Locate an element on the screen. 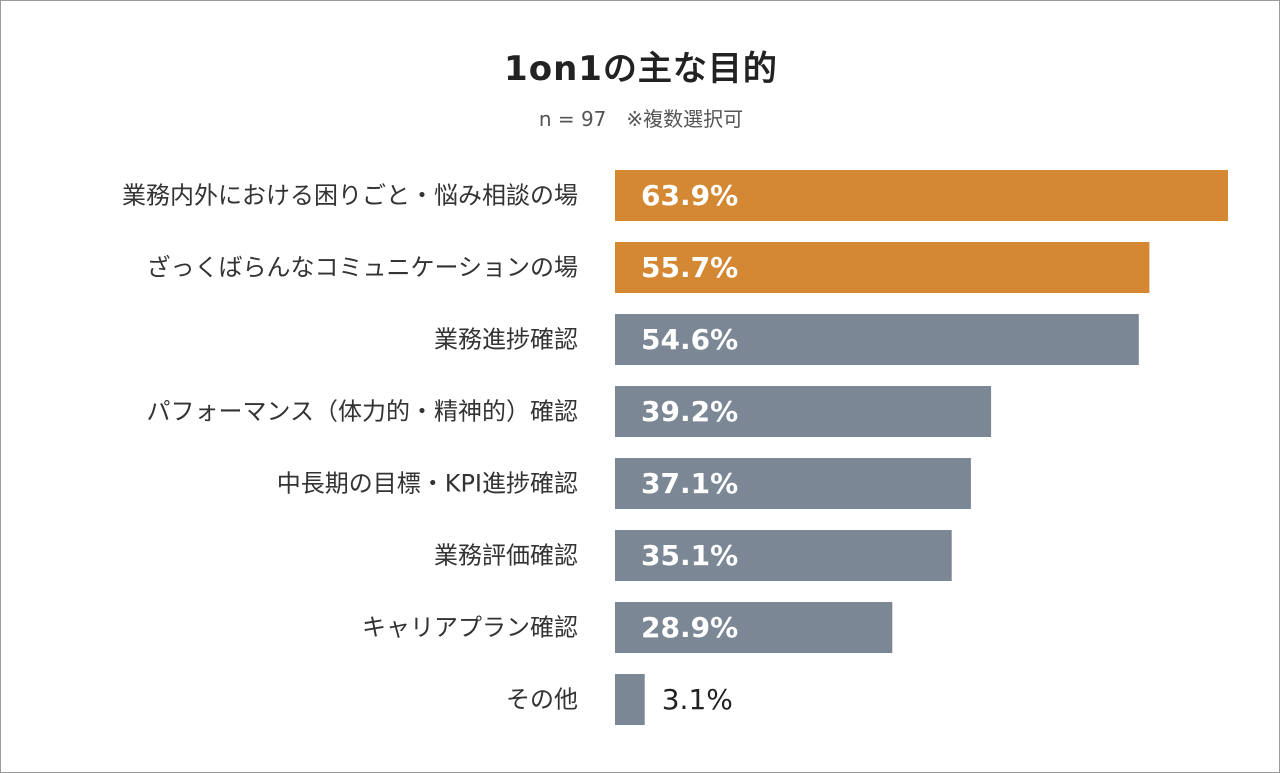 The width and height of the screenshot is (1280, 773). category-label-4: パフォーマンス（体力的・精神的）確認 is located at coordinates (362, 412).